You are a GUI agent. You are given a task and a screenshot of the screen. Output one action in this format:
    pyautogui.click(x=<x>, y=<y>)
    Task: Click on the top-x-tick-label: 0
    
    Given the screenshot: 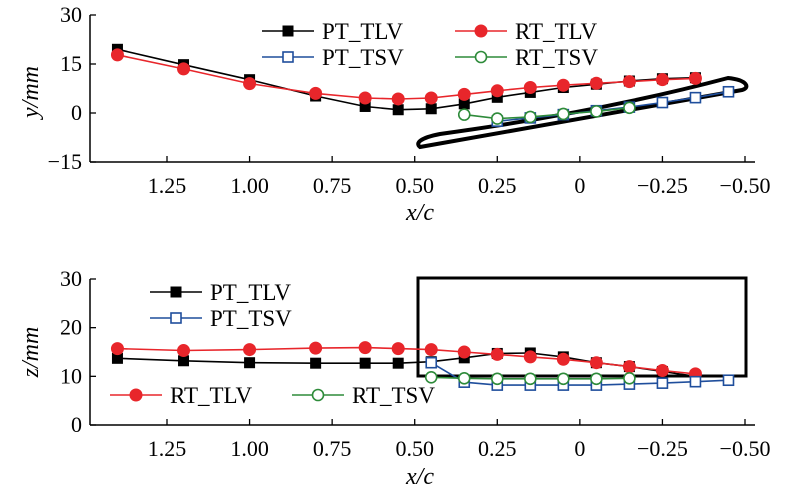 What is the action you would take?
    pyautogui.click(x=579, y=185)
    